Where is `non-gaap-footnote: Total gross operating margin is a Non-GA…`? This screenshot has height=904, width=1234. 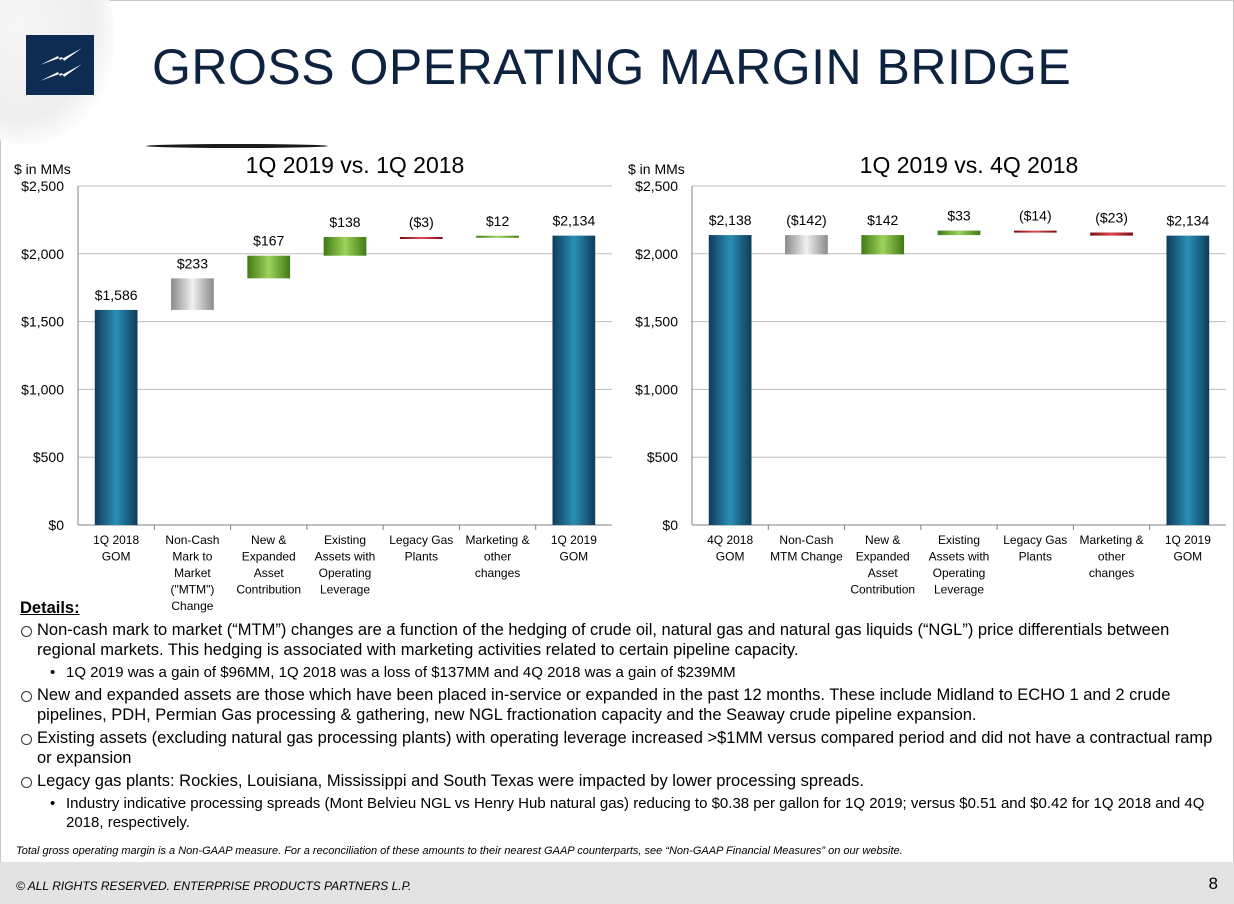
non-gaap-footnote: Total gross operating margin is a Non-GA… is located at coordinates (459, 851).